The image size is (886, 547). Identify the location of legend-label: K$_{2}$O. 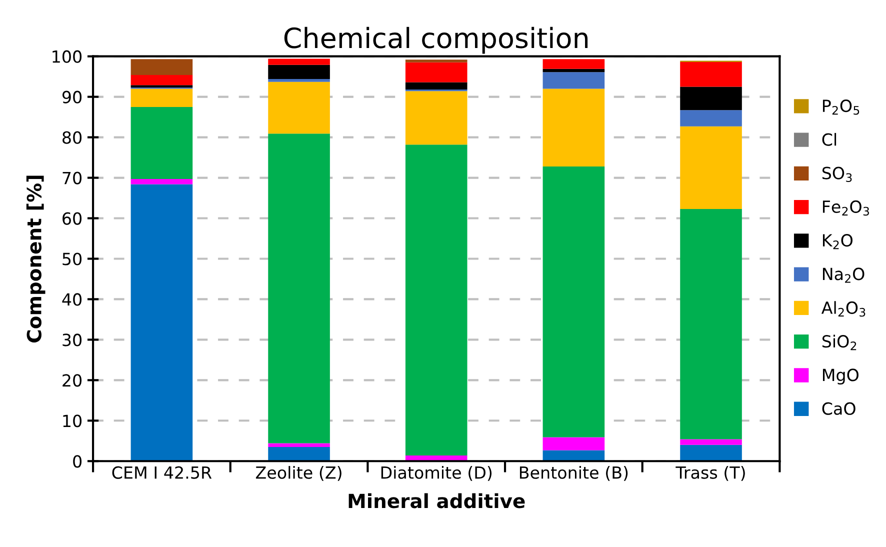
(837, 242).